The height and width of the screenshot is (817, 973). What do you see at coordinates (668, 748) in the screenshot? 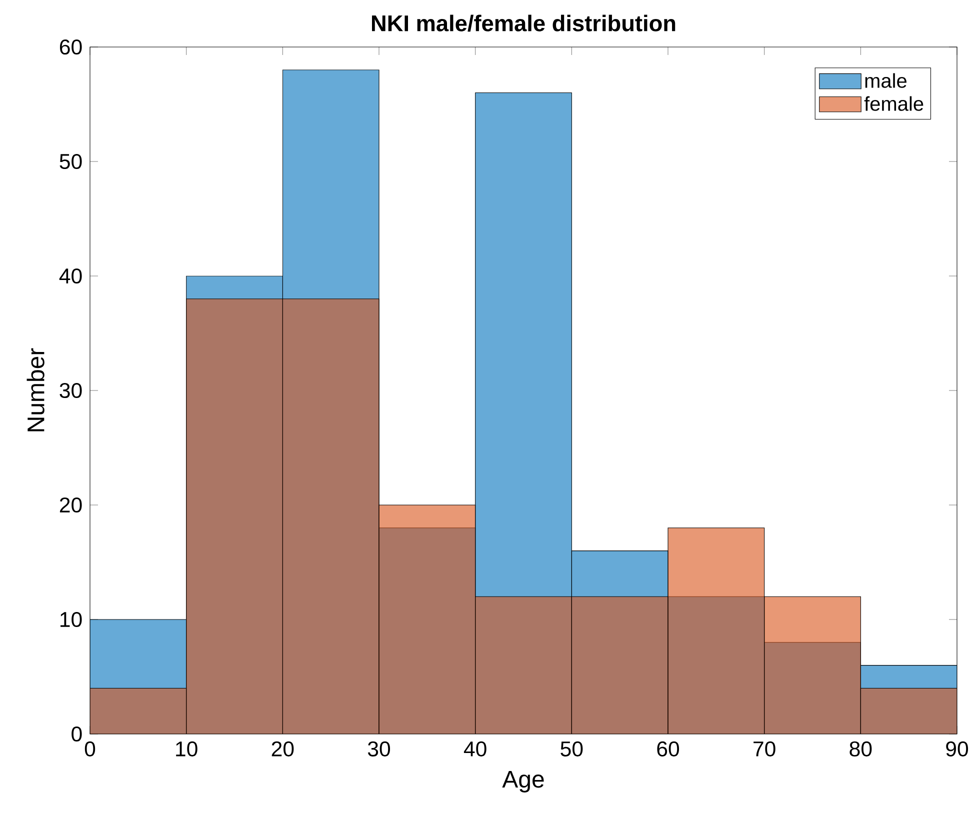
I see `x-tick-label: 60` at bounding box center [668, 748].